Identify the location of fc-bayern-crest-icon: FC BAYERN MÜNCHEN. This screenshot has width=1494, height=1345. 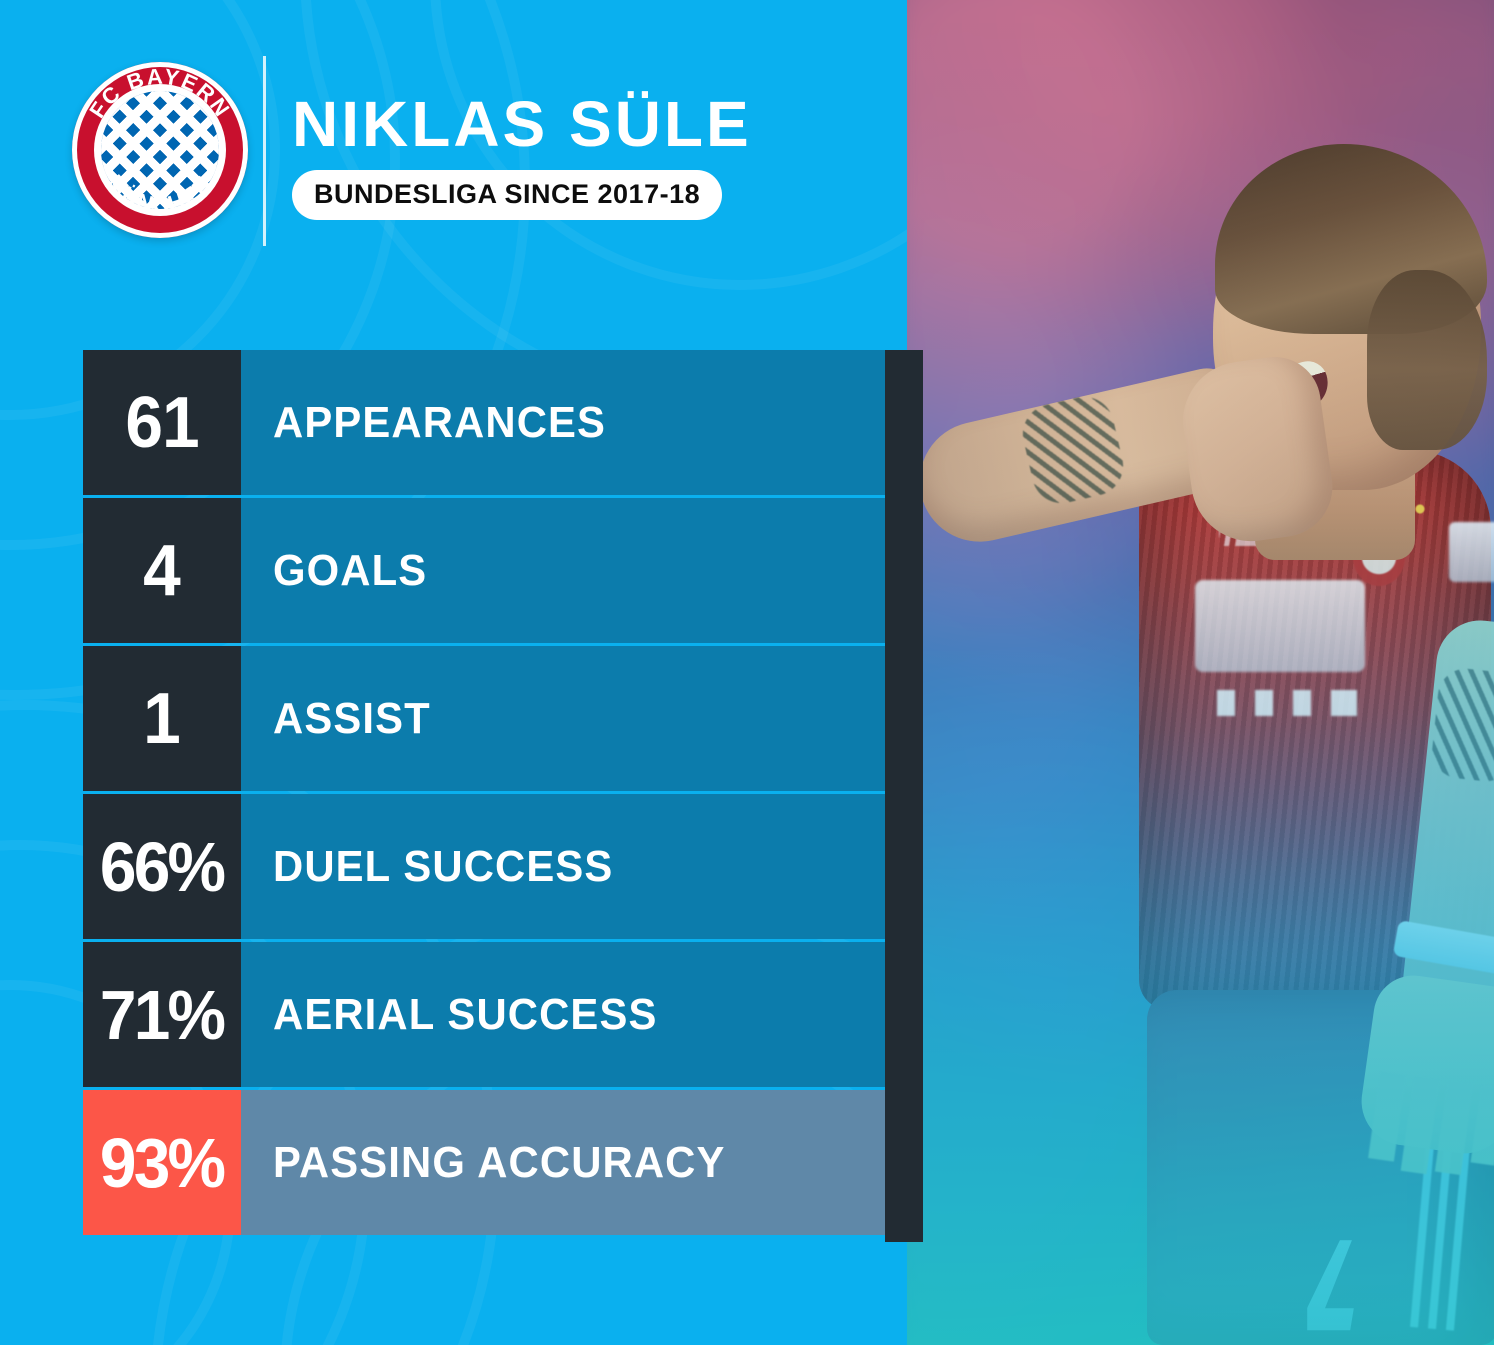
(160, 150).